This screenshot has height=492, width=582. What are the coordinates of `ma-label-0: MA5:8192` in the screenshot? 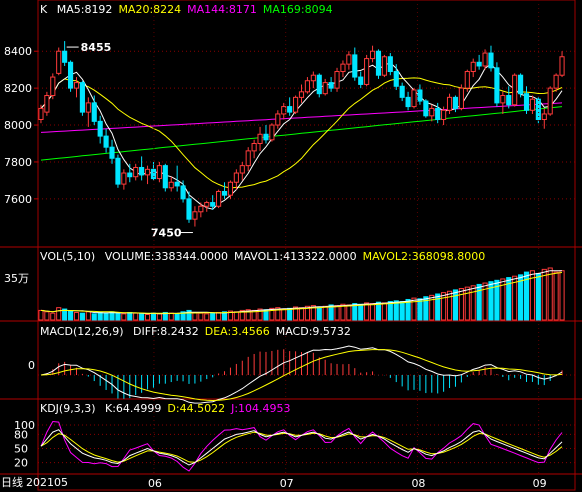 It's located at (84, 9).